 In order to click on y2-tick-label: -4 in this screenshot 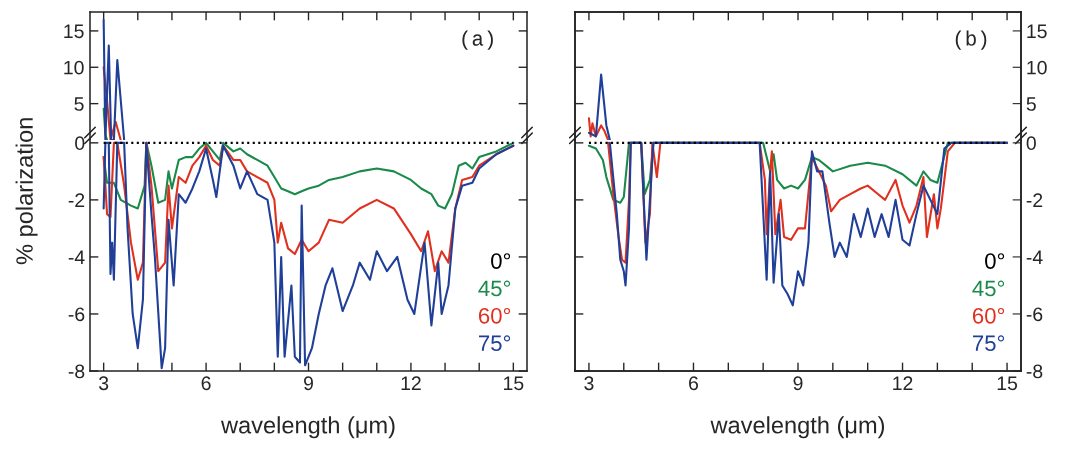, I will do `click(1034, 257)`.